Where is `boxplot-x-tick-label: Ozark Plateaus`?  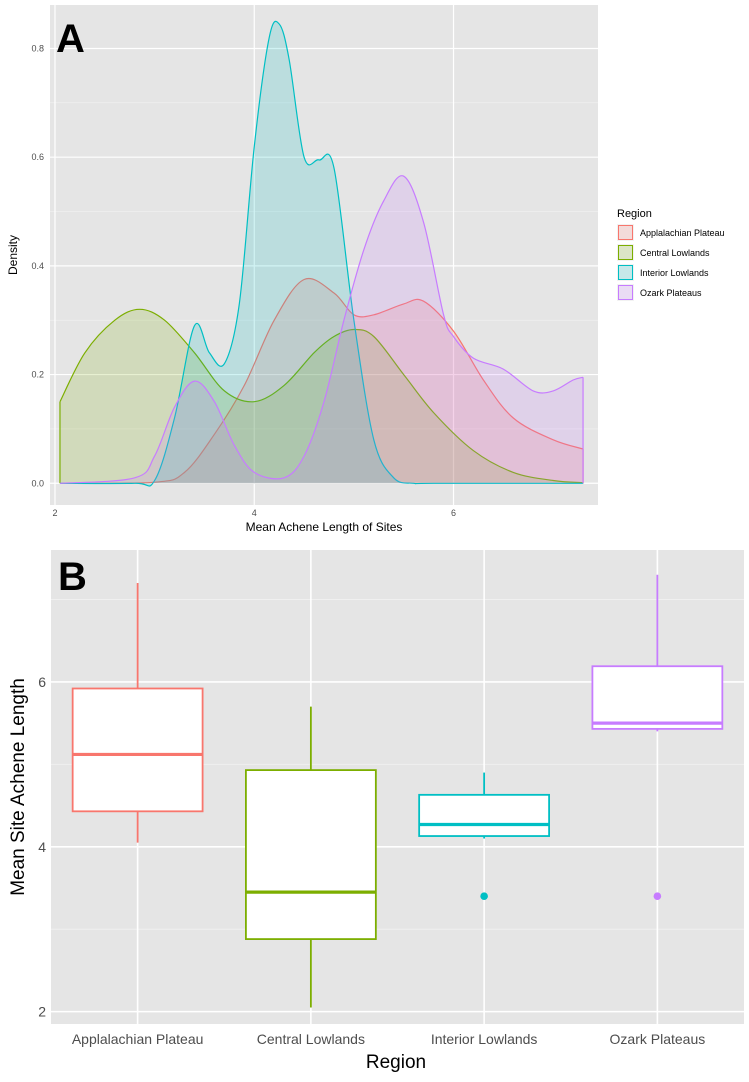 boxplot-x-tick-label: Ozark Plateaus is located at coordinates (658, 1039).